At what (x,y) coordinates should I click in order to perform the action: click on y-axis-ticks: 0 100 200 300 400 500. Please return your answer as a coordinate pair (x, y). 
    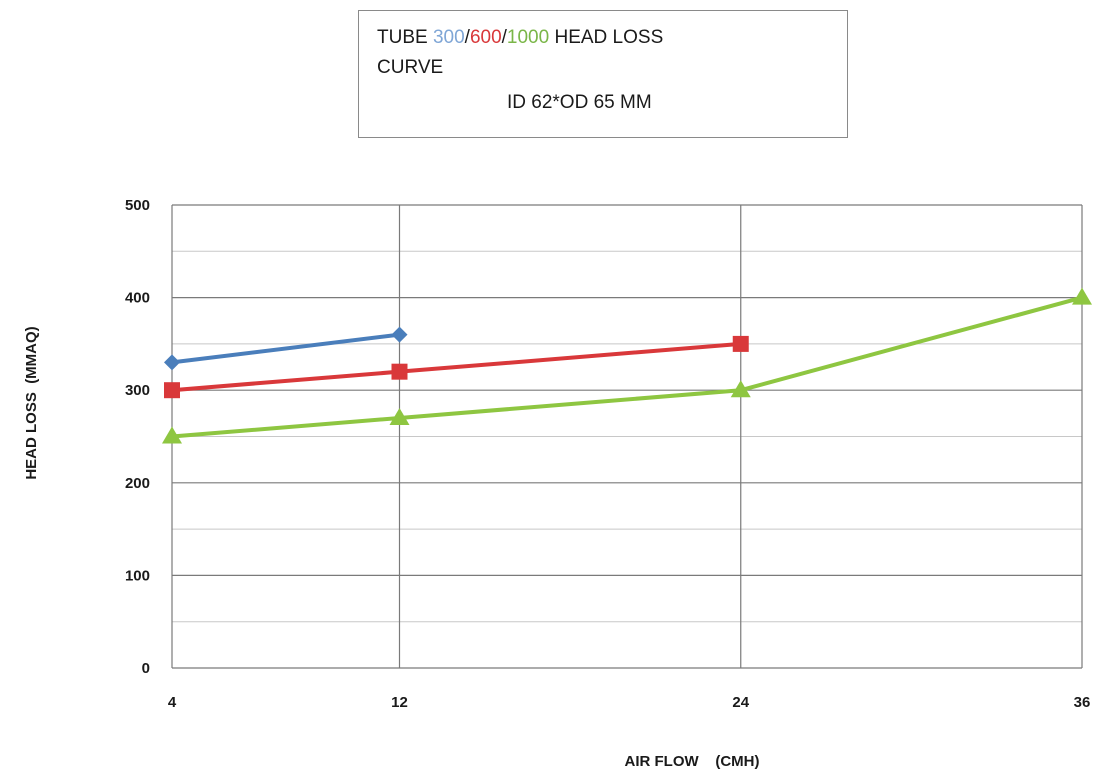
    Looking at the image, I should click on (137, 437).